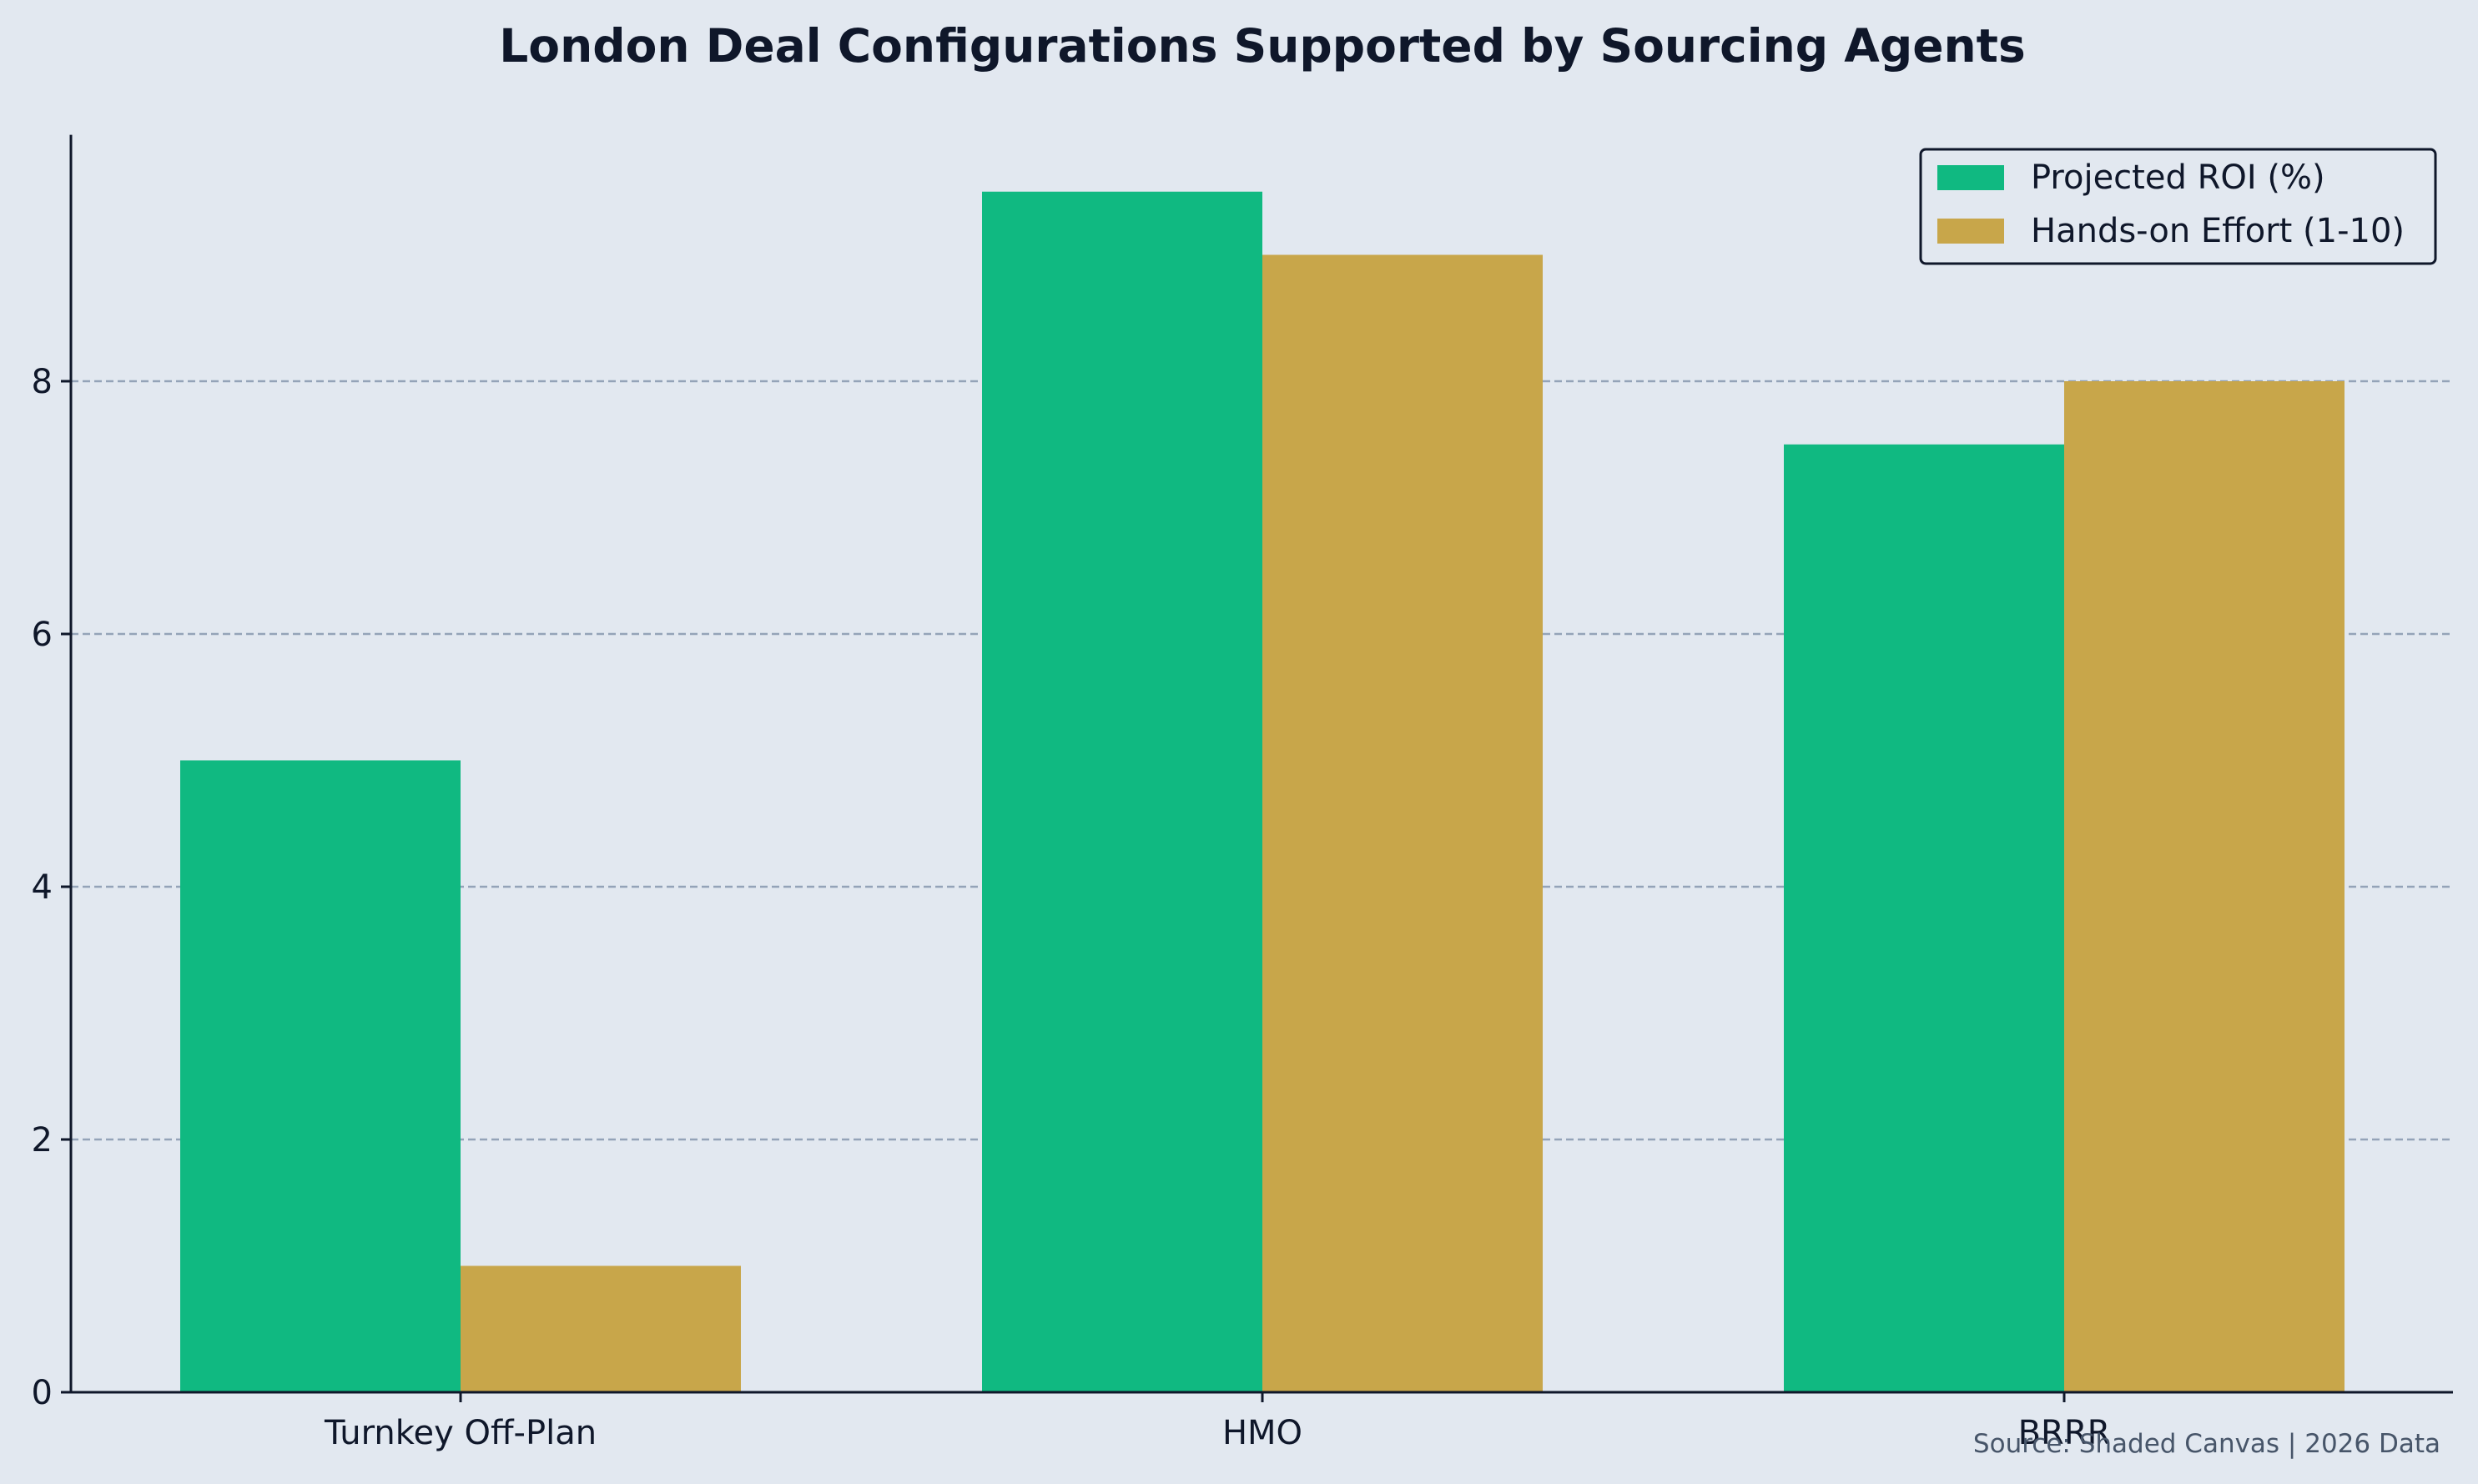  What do you see at coordinates (461, 1433) in the screenshot?
I see `x-tick-label-turnkey-off-plan: Turnkey Off-Plan` at bounding box center [461, 1433].